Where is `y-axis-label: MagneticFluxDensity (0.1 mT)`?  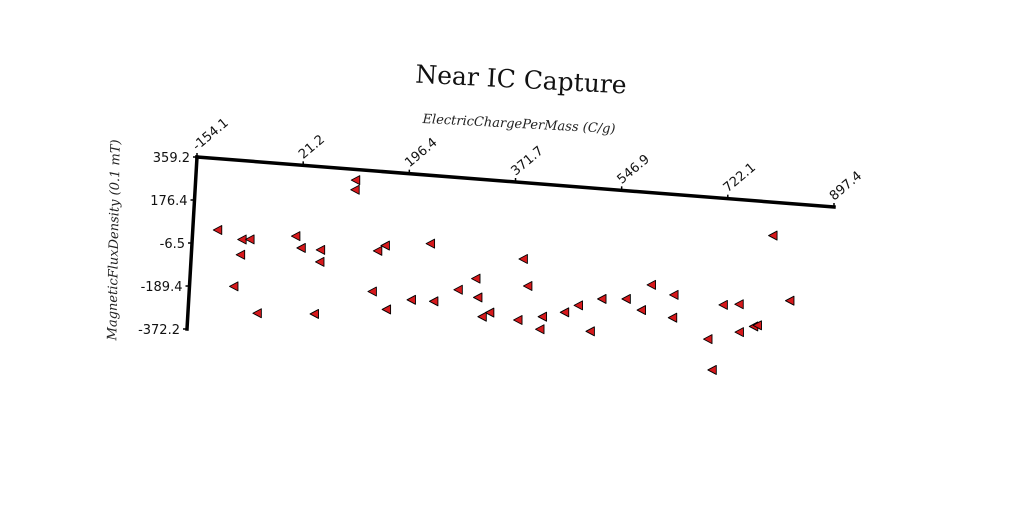 y-axis-label: MagneticFluxDensity (0.1 mT) is located at coordinates (114, 240).